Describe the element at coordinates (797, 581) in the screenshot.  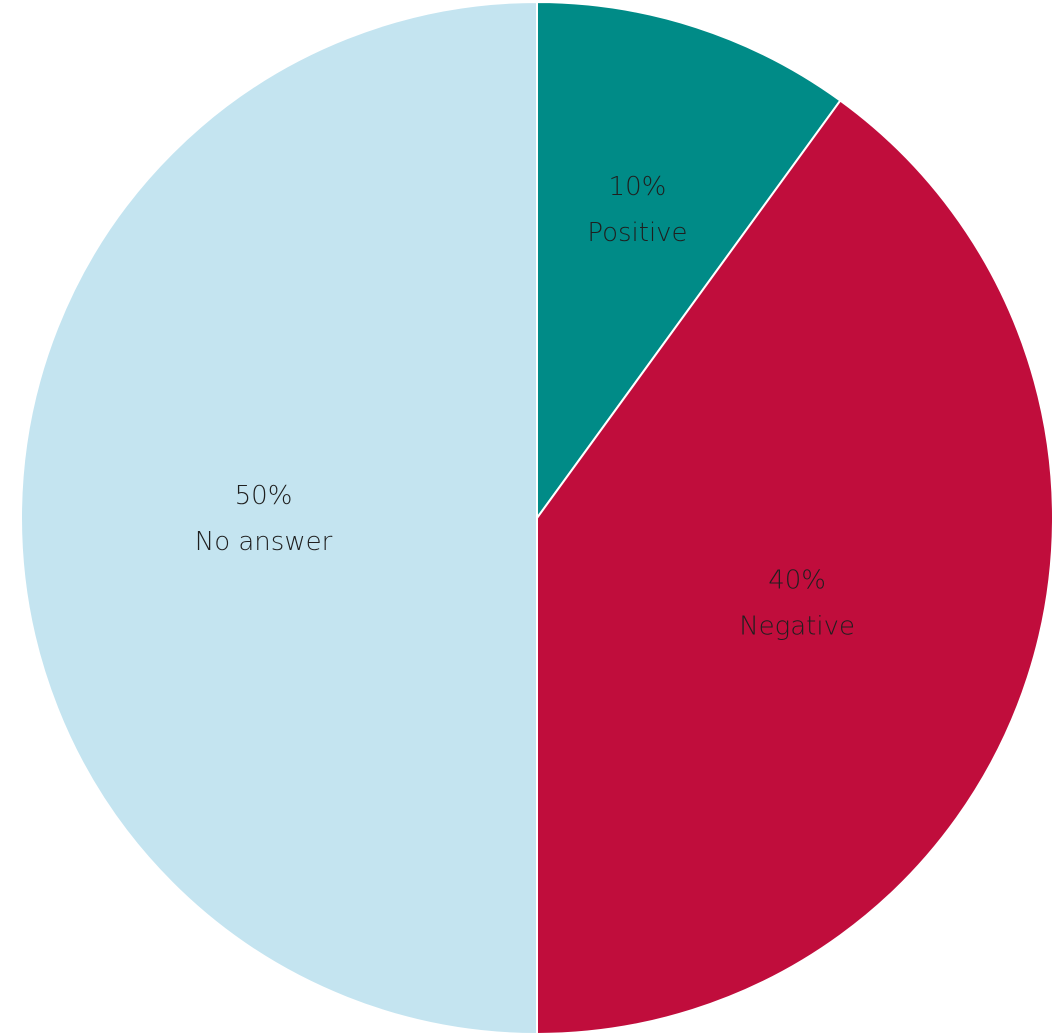
I see `slice-value-label-negative: 40%` at that location.